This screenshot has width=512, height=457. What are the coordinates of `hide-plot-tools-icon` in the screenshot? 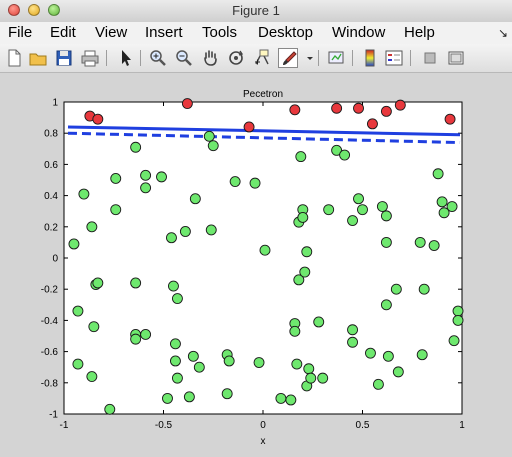 It's located at (430, 58).